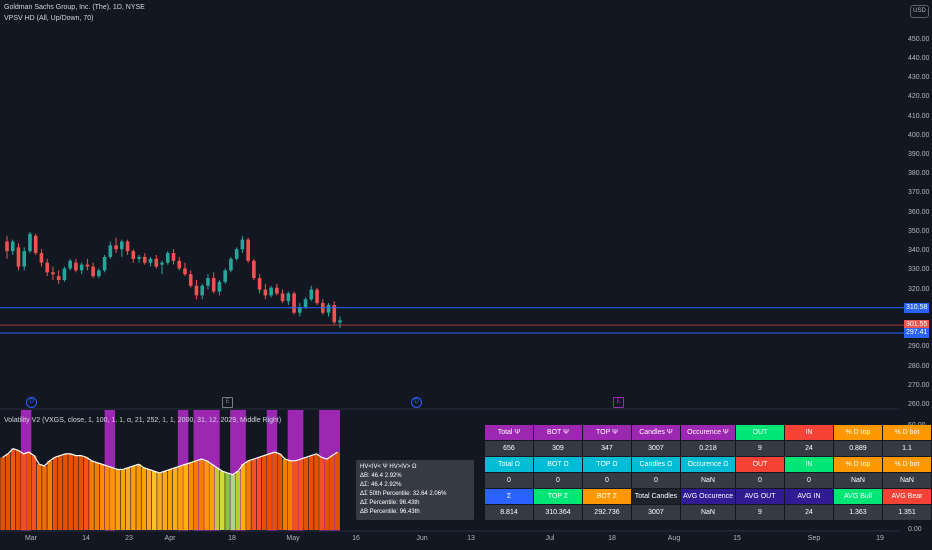 This screenshot has height=550, width=932. Describe the element at coordinates (509, 512) in the screenshot. I see `stats-cell: 8.814` at that location.